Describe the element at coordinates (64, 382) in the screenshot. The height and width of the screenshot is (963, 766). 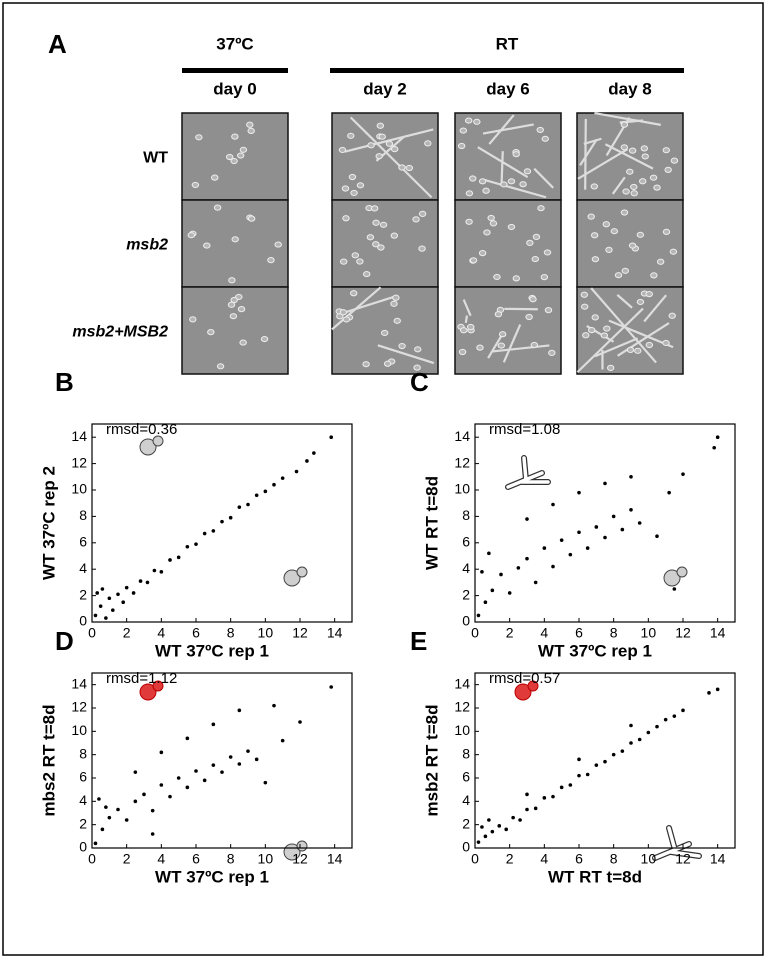
I see `panel-label: B` at that location.